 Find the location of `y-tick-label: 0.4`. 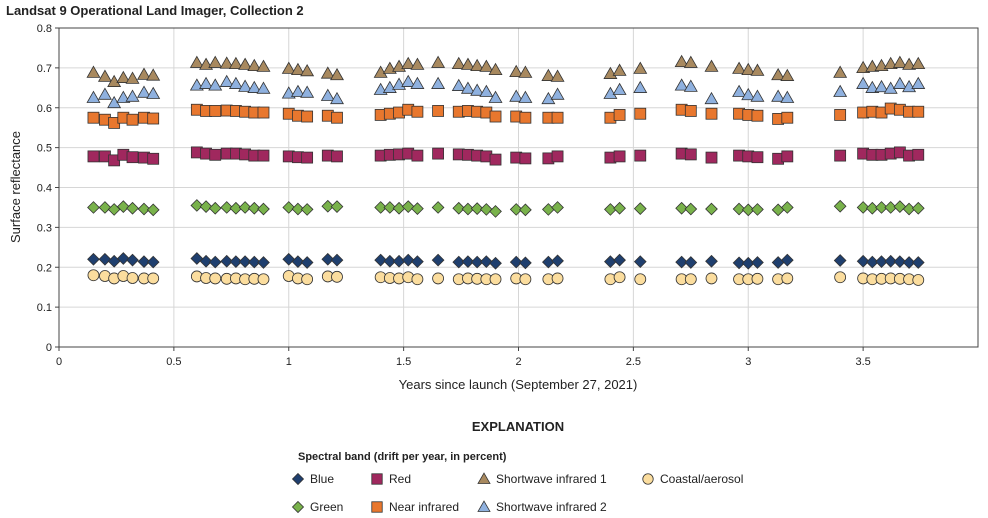

y-tick-label: 0.4 is located at coordinates (44, 189).